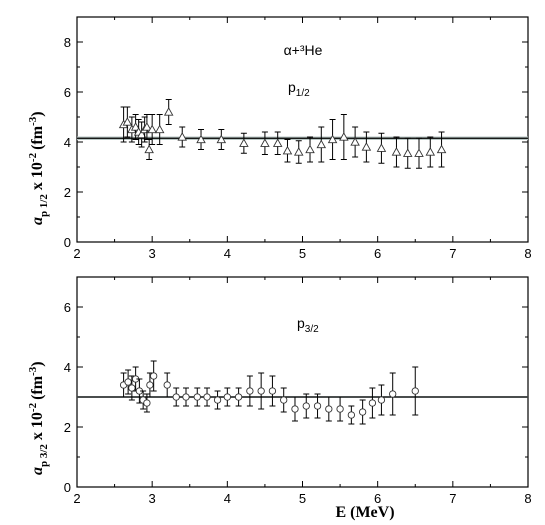 This screenshot has width=545, height=525. I want to click on y-tick-label-top: 4, so click(67, 142).